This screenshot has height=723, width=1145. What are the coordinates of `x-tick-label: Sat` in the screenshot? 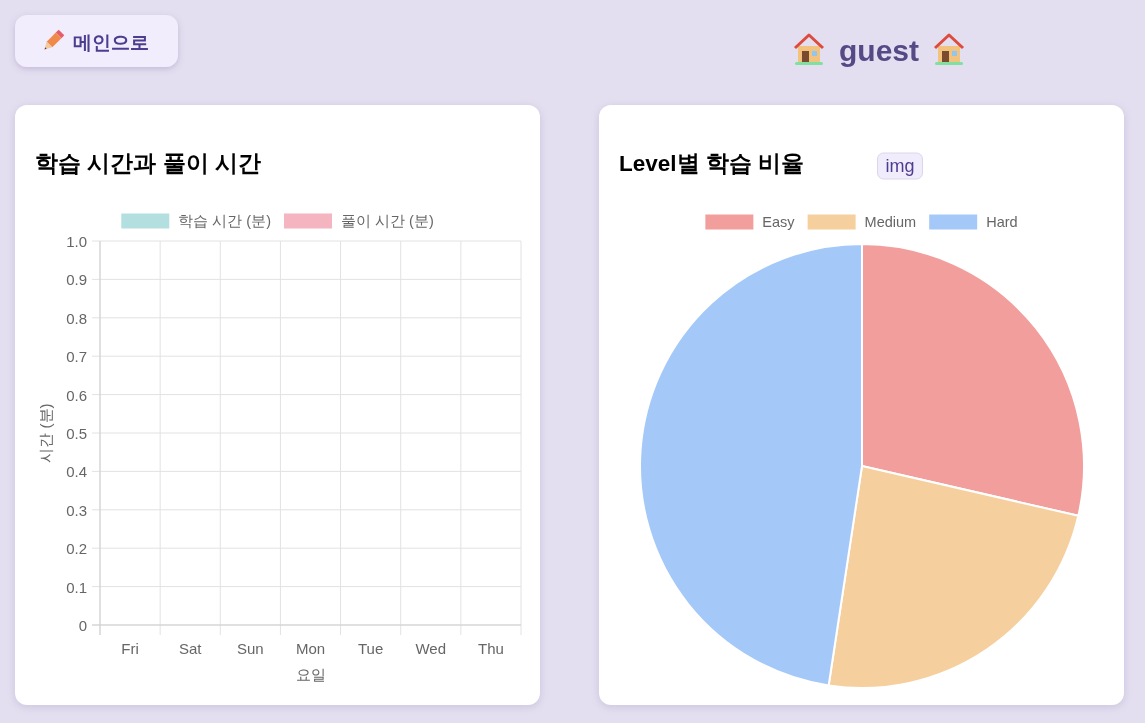 It's located at (190, 648).